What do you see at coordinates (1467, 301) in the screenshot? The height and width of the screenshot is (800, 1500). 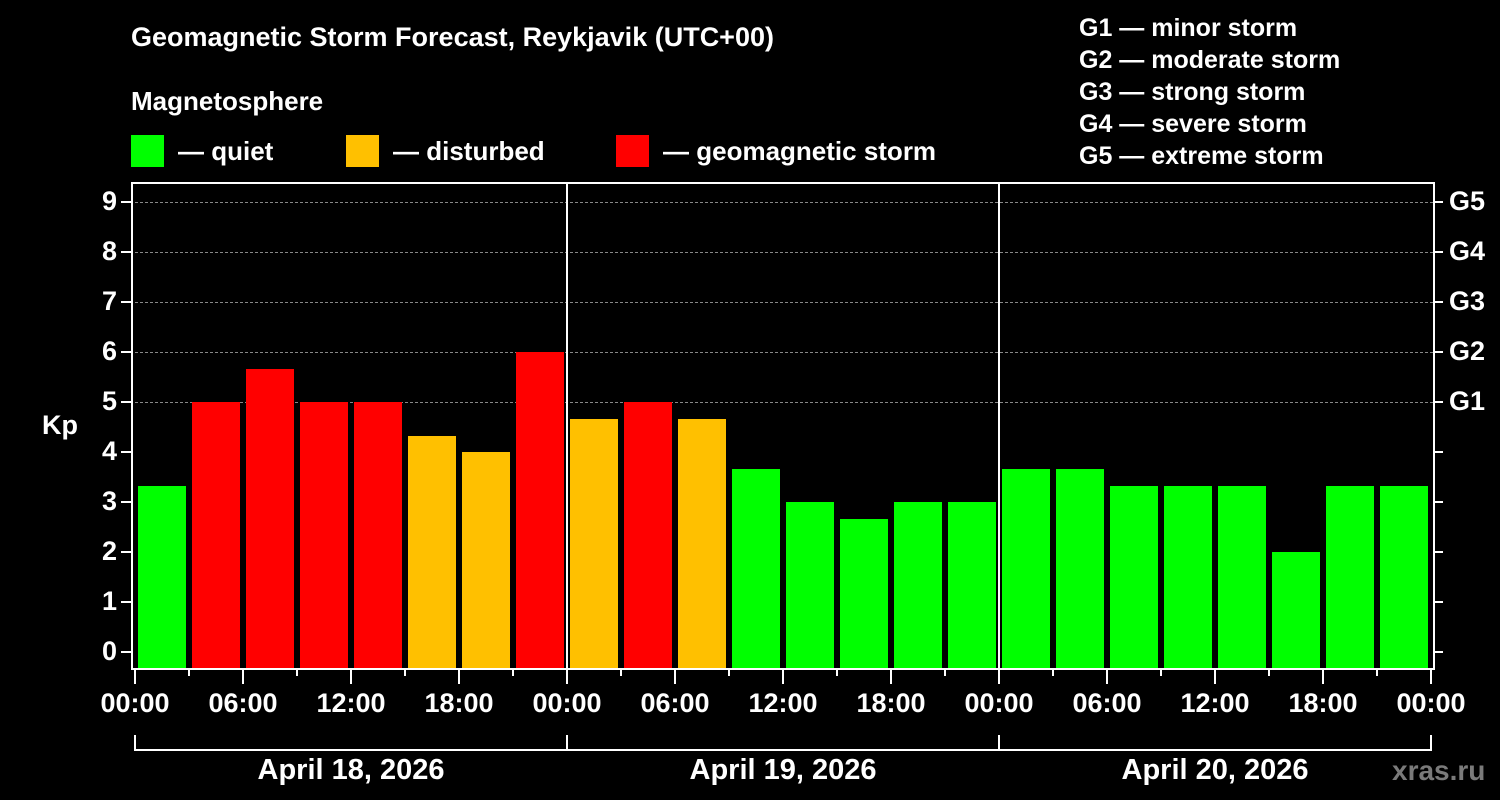 I see `g-level-label: G3` at bounding box center [1467, 301].